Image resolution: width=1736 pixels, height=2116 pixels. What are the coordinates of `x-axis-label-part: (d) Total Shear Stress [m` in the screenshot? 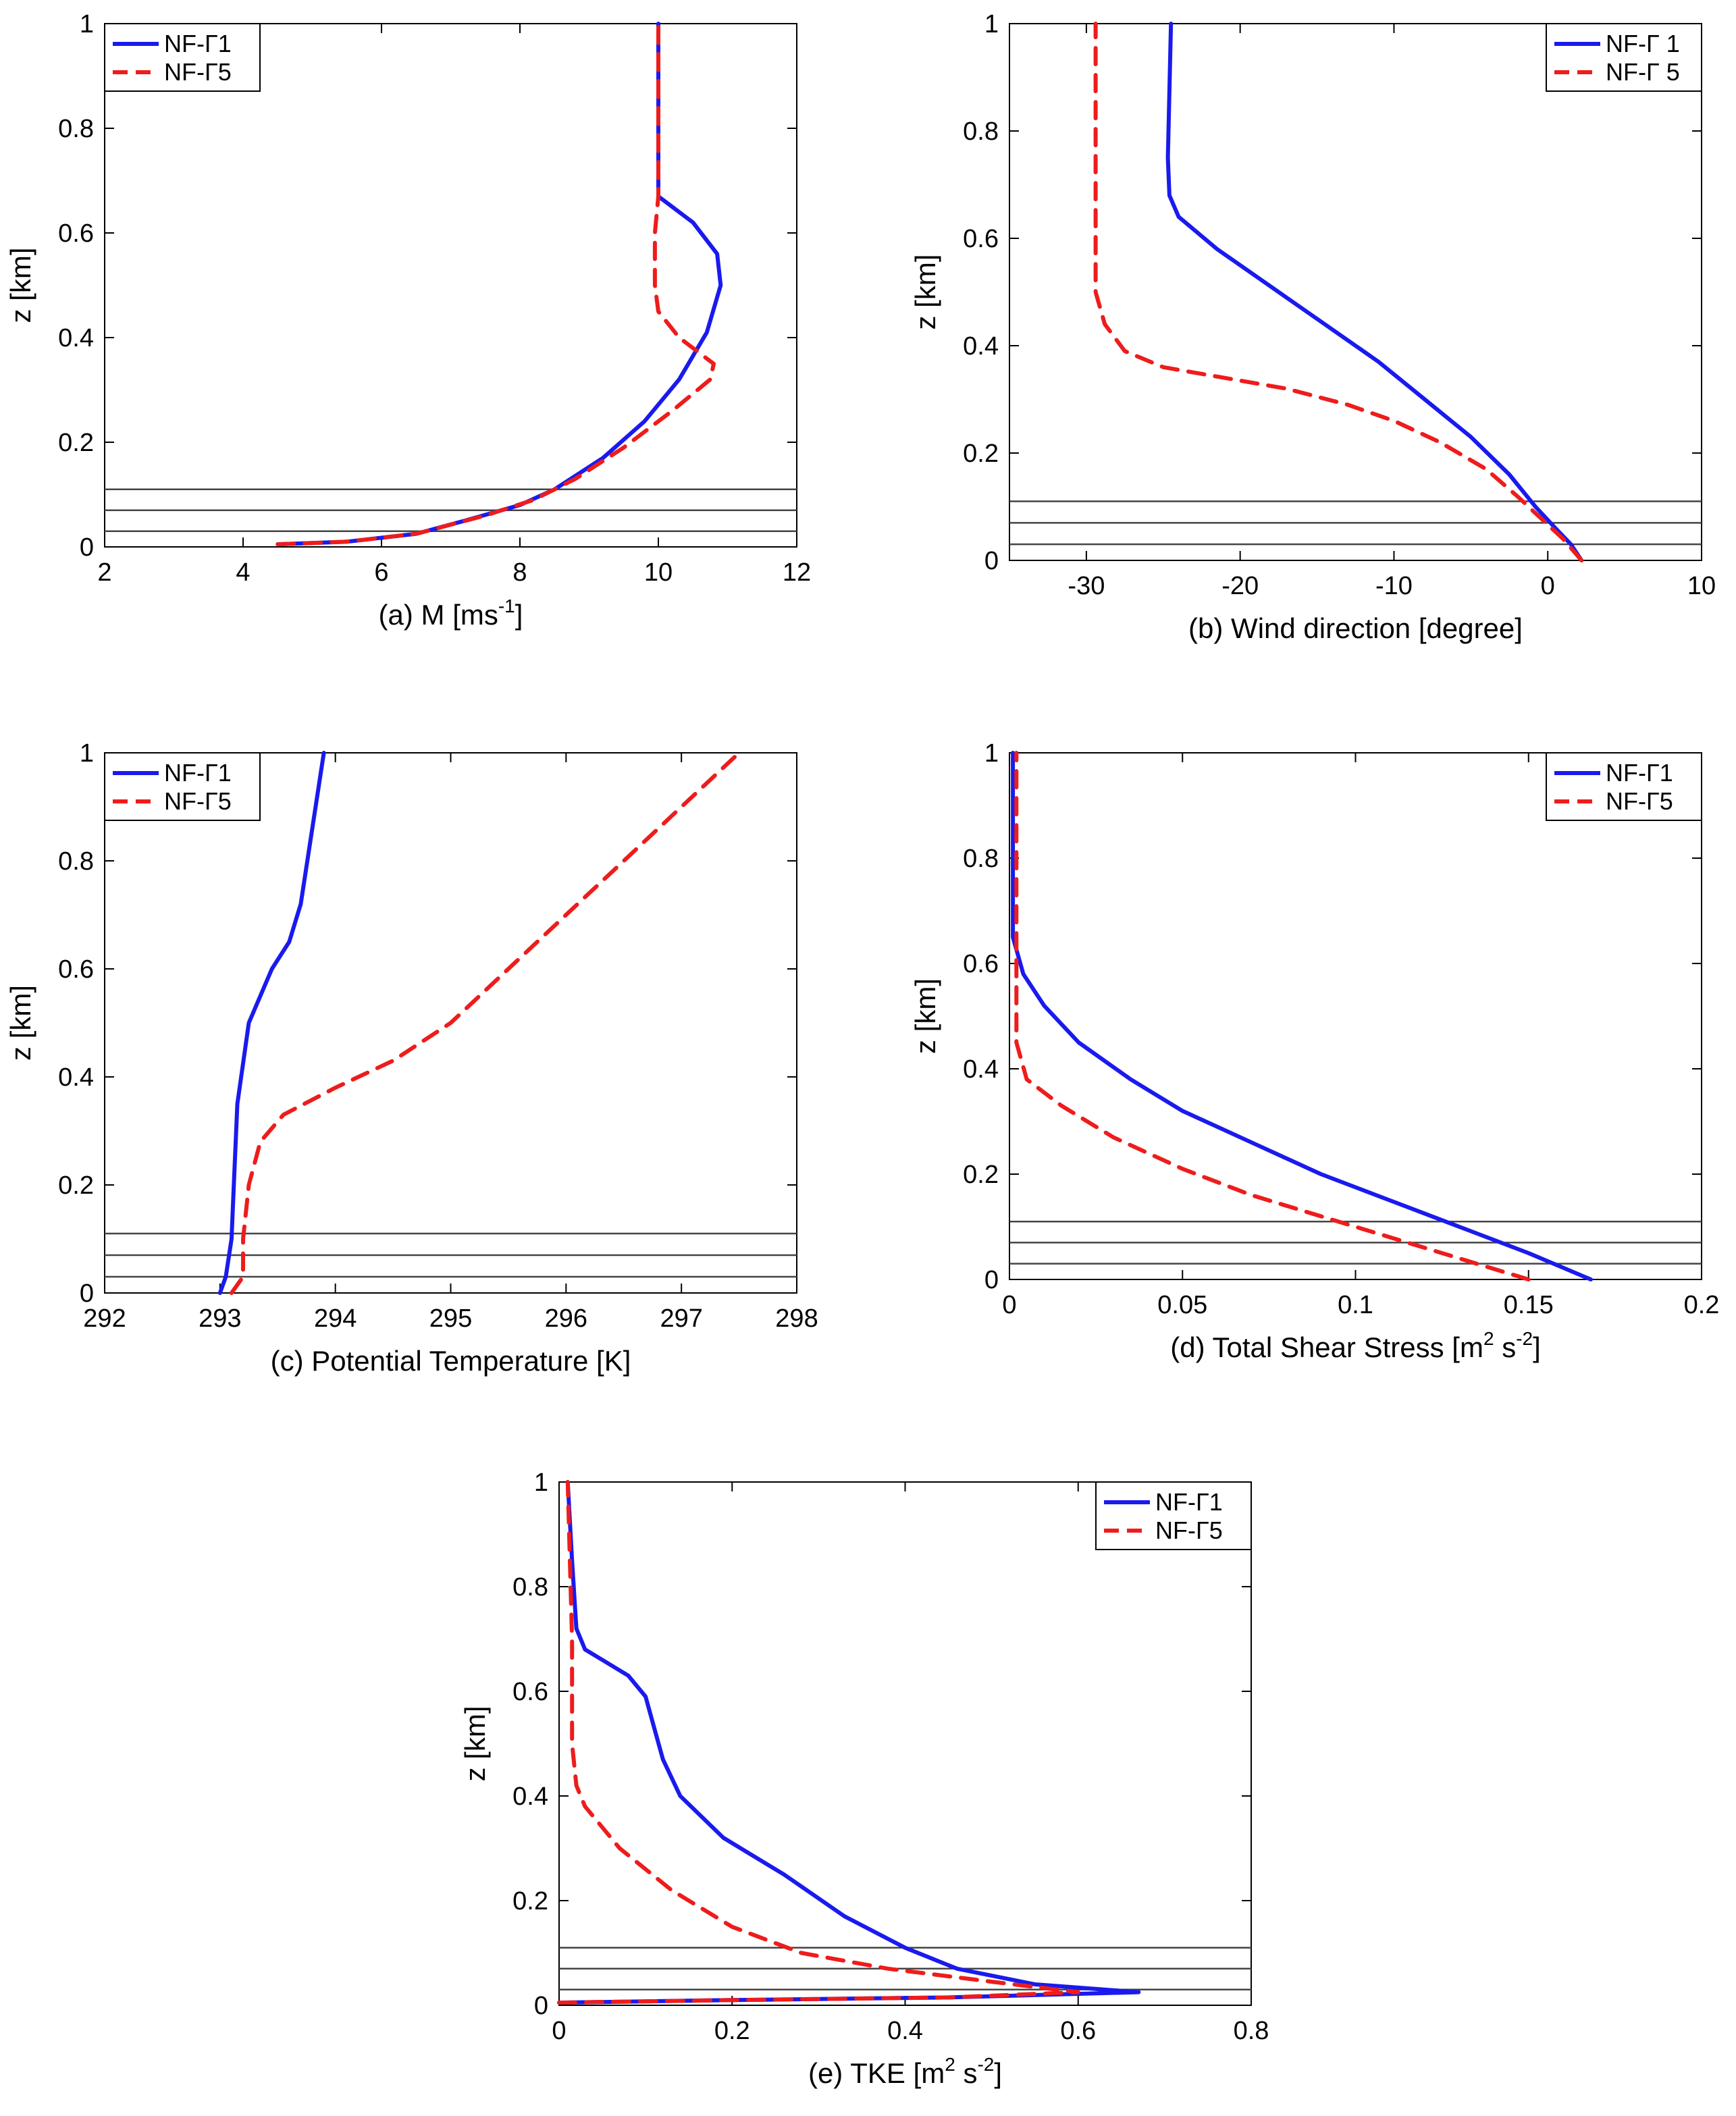 It's located at (1326, 1347).